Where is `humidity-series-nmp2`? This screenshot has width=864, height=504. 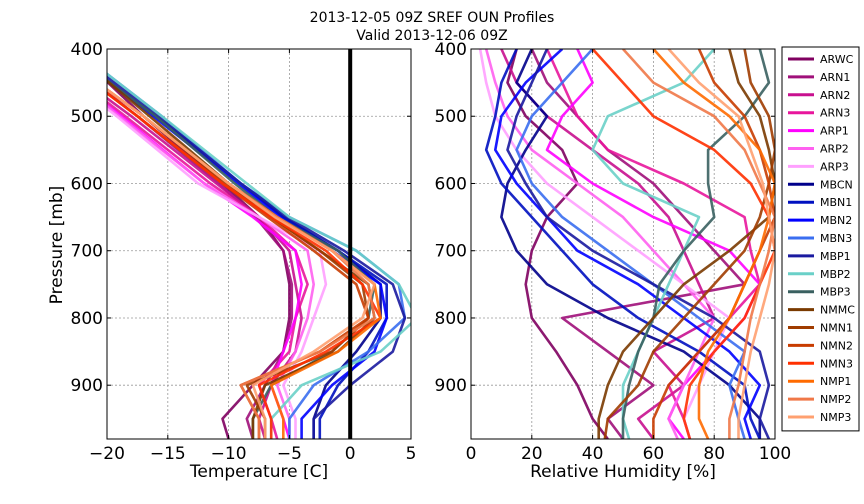 humidity-series-nmp2 is located at coordinates (698, 244).